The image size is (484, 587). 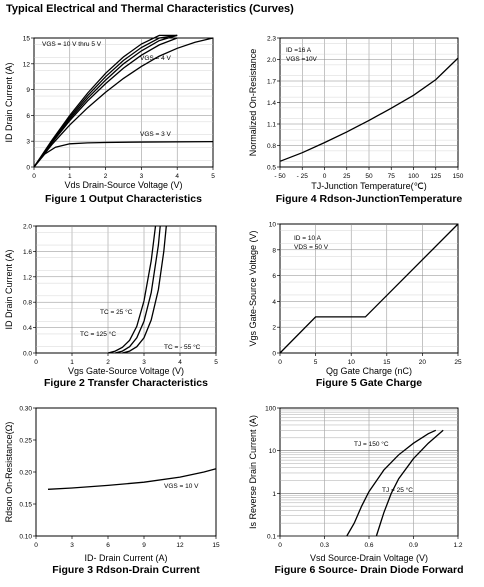 I want to click on y-tick-label: 0.0, so click(x=27, y=354).